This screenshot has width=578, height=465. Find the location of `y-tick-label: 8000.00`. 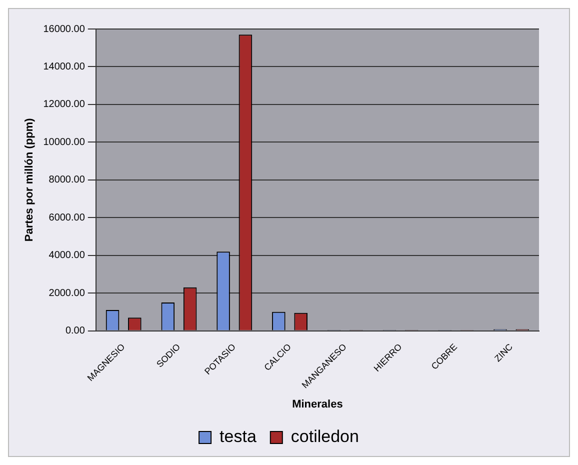

y-tick-label: 8000.00 is located at coordinates (67, 180).